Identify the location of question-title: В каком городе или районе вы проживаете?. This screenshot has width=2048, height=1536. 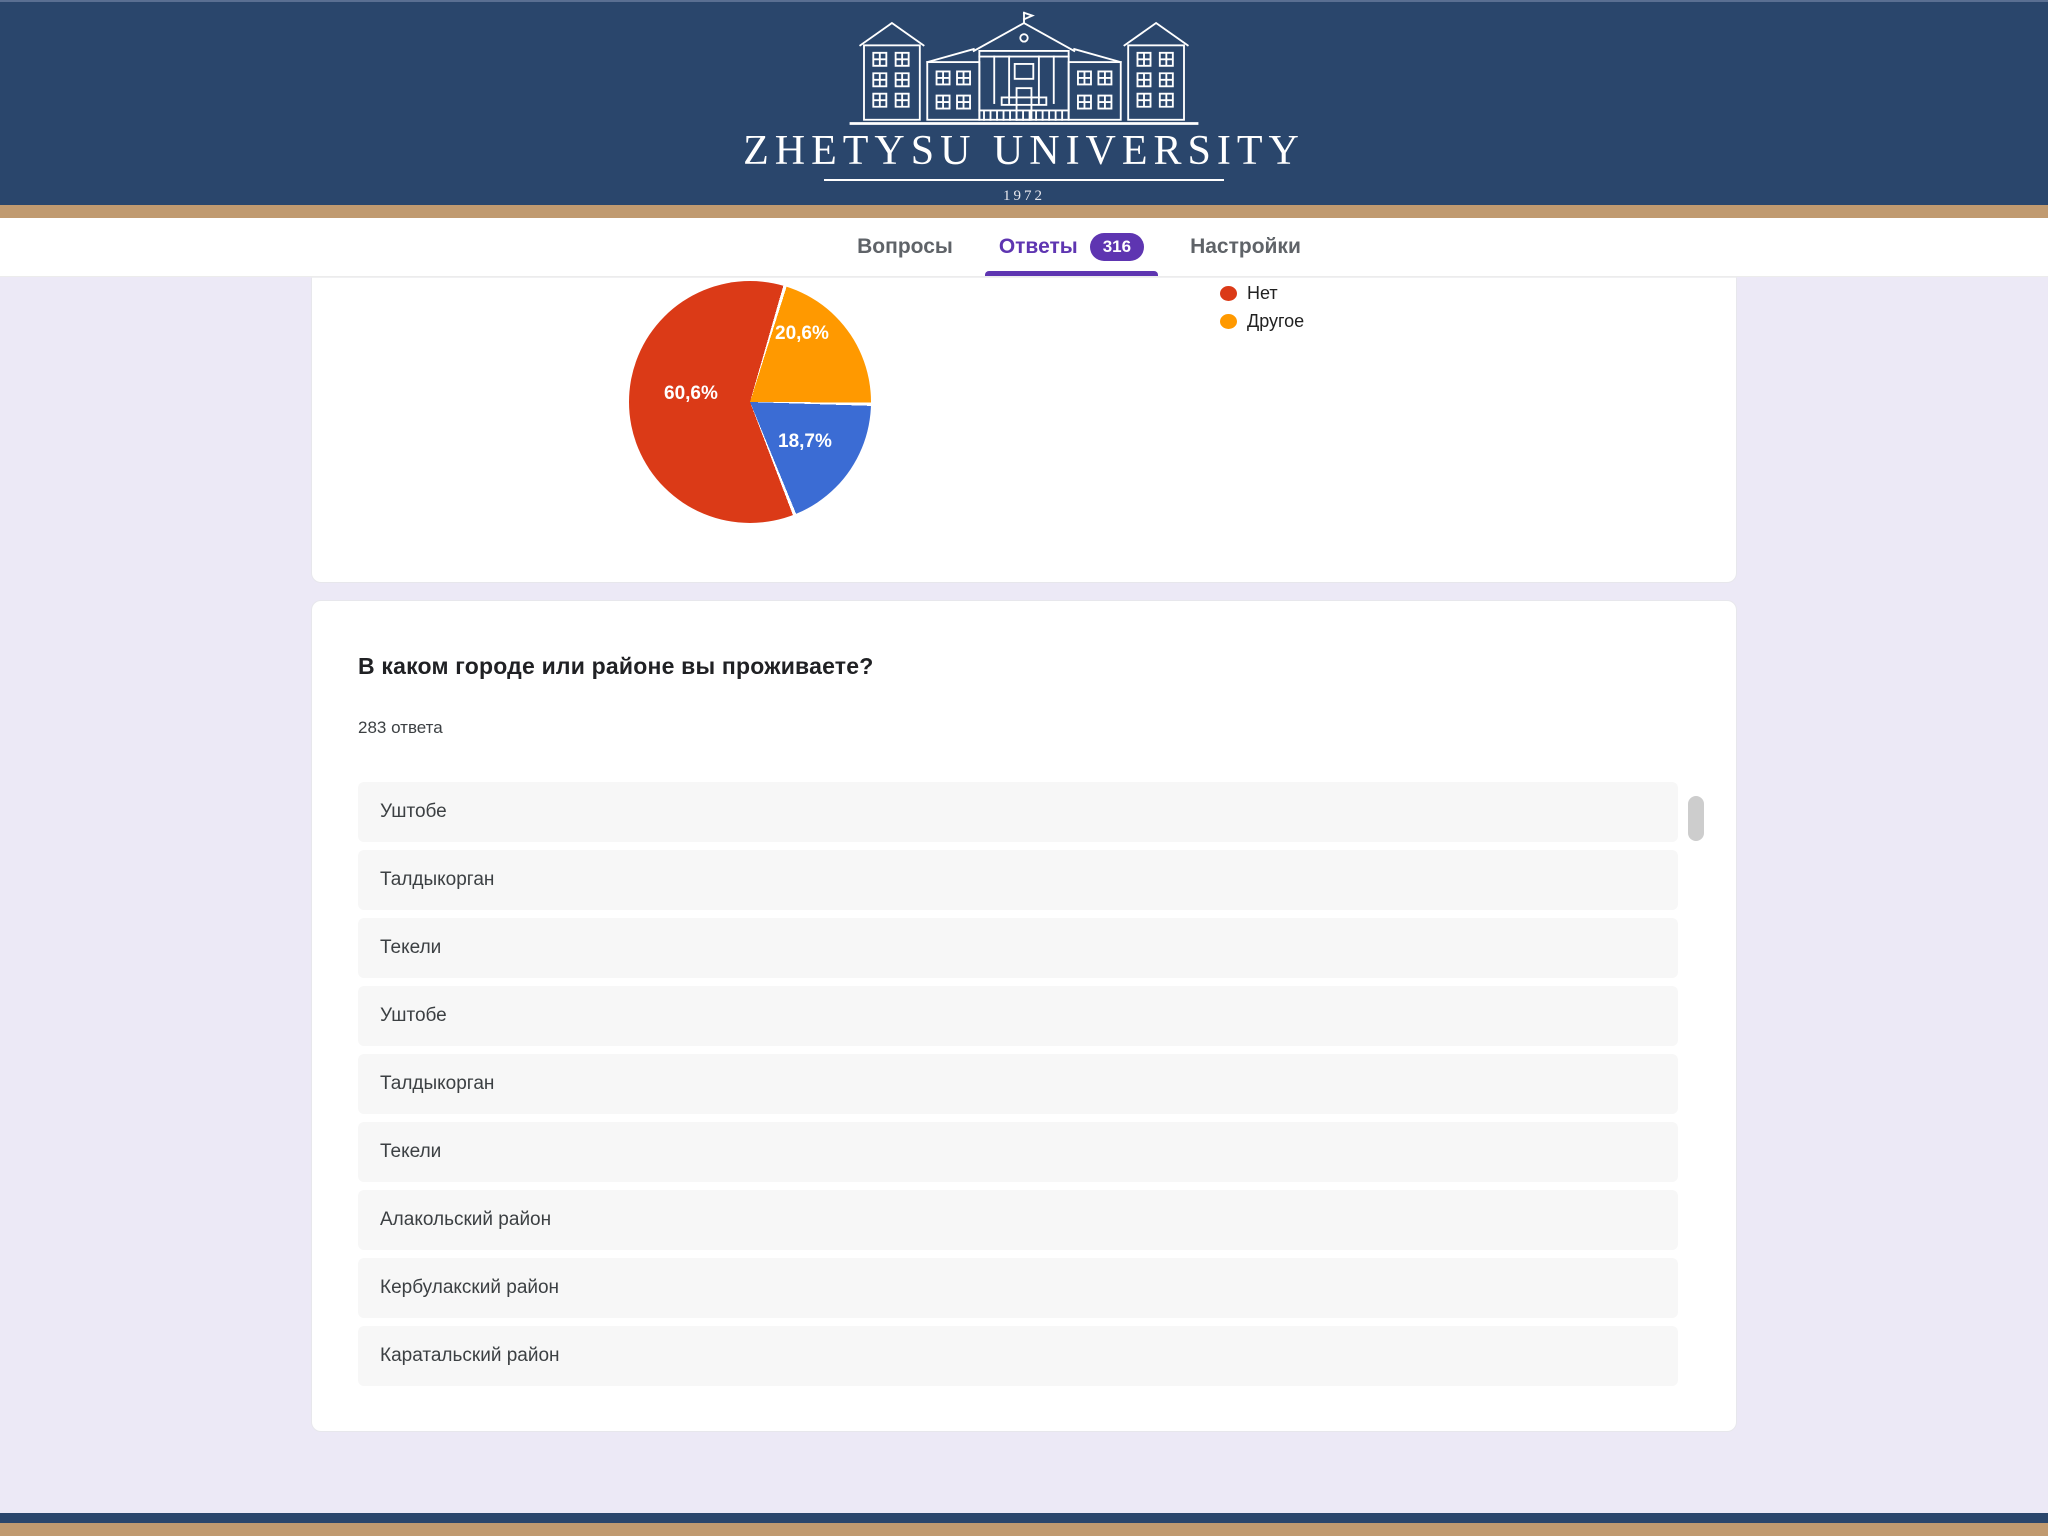
(616, 666).